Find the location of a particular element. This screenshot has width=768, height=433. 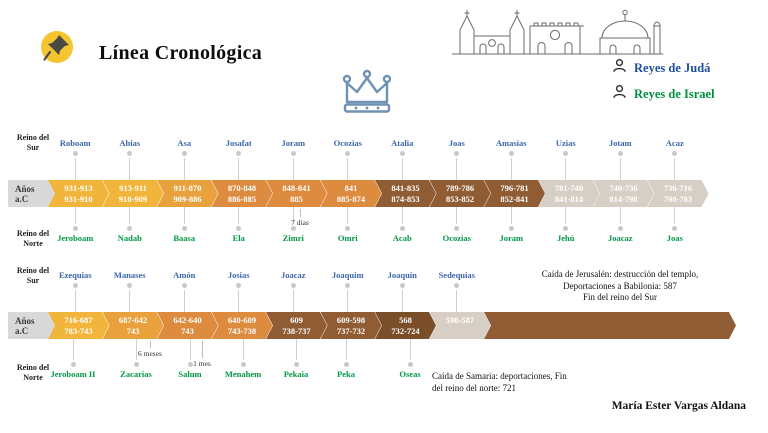

segment-years-bottom: 738-737 is located at coordinates (296, 330).